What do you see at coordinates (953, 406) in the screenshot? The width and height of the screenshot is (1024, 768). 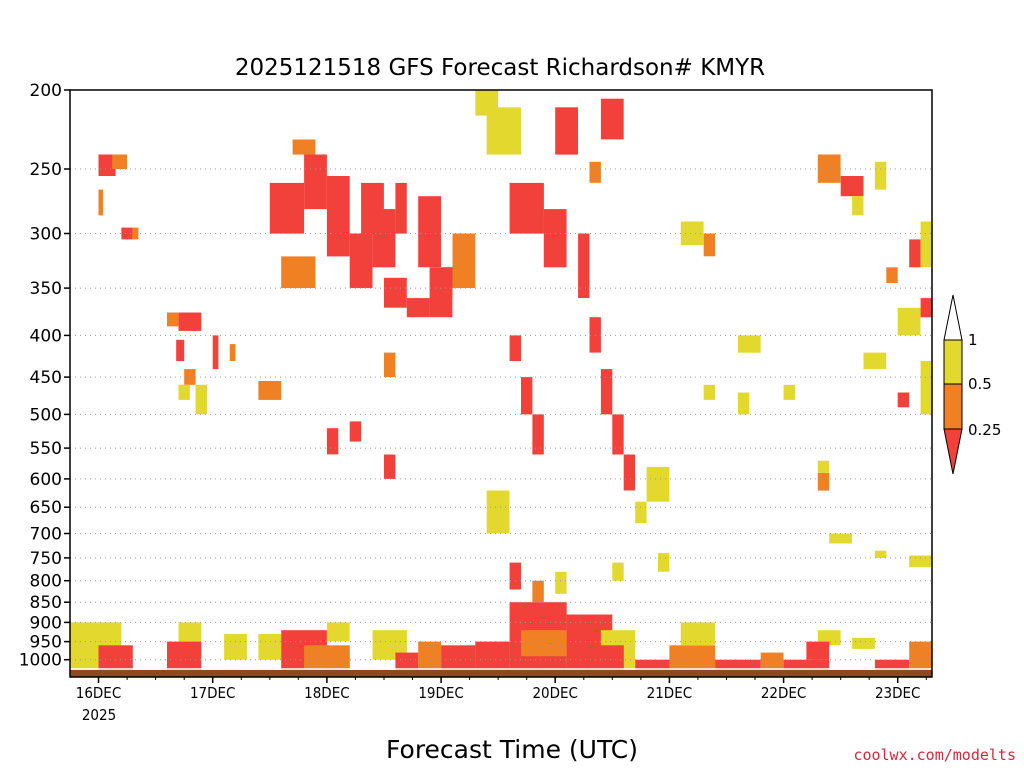 I see `colorbar-bin-0.25-0.5` at bounding box center [953, 406].